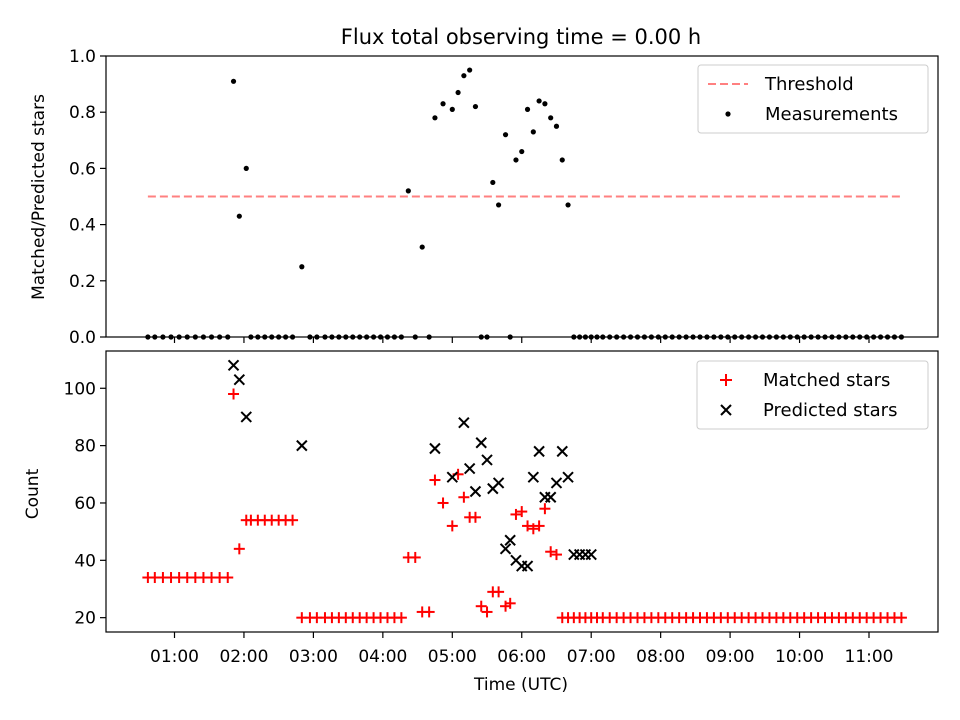 This screenshot has height=720, width=960. What do you see at coordinates (313, 657) in the screenshot?
I see `bottom-x-tick-label: 03:00` at bounding box center [313, 657].